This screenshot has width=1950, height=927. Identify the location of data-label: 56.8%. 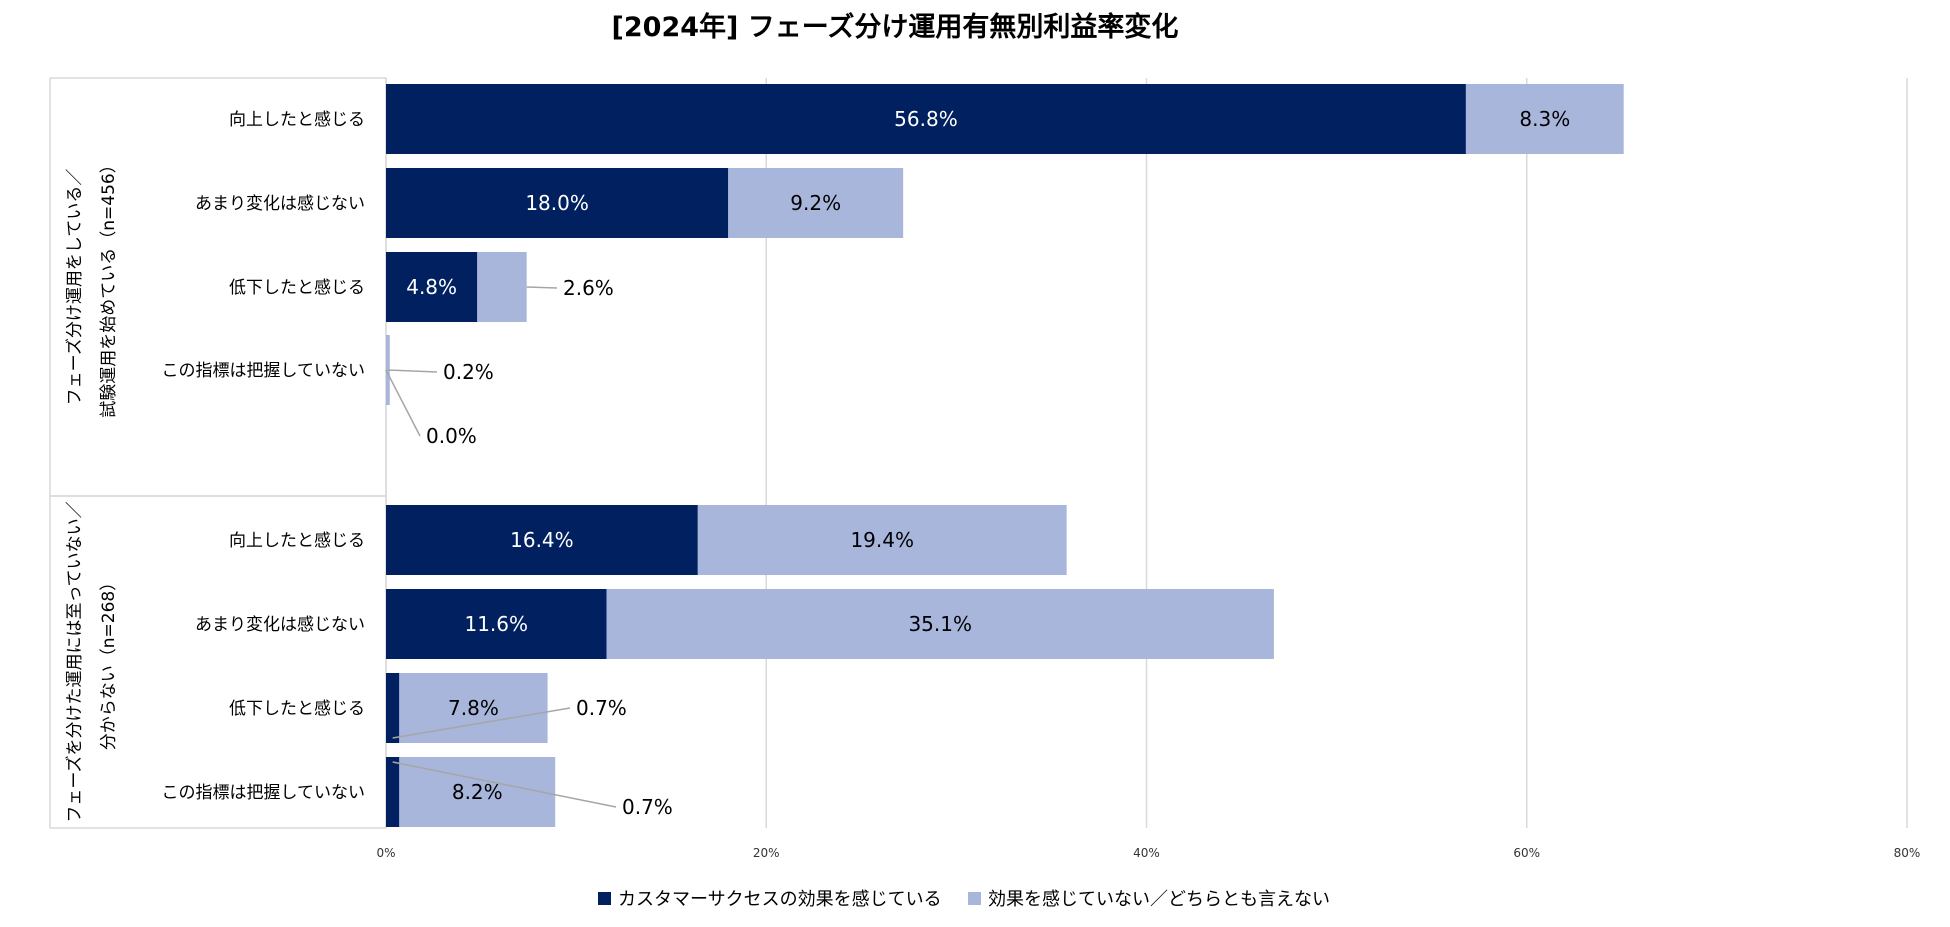
(926, 119).